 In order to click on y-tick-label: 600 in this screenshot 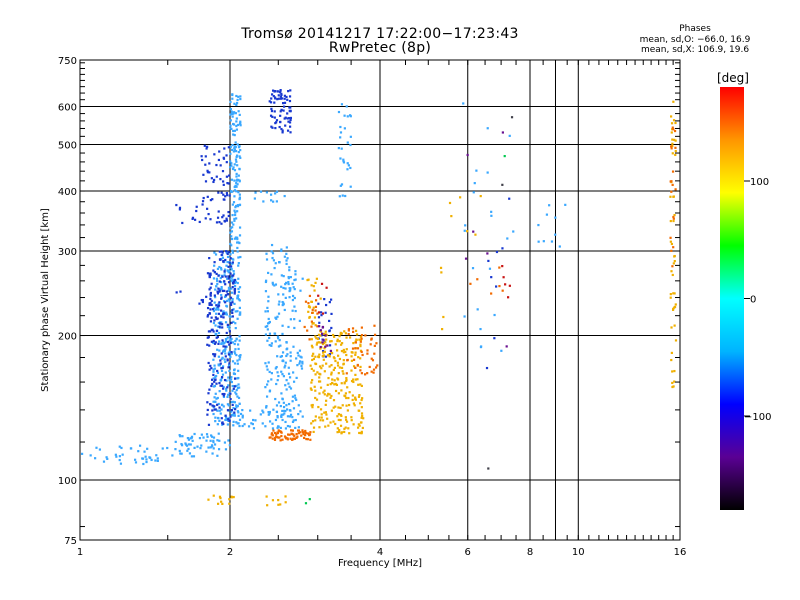, I will do `click(67, 108)`.